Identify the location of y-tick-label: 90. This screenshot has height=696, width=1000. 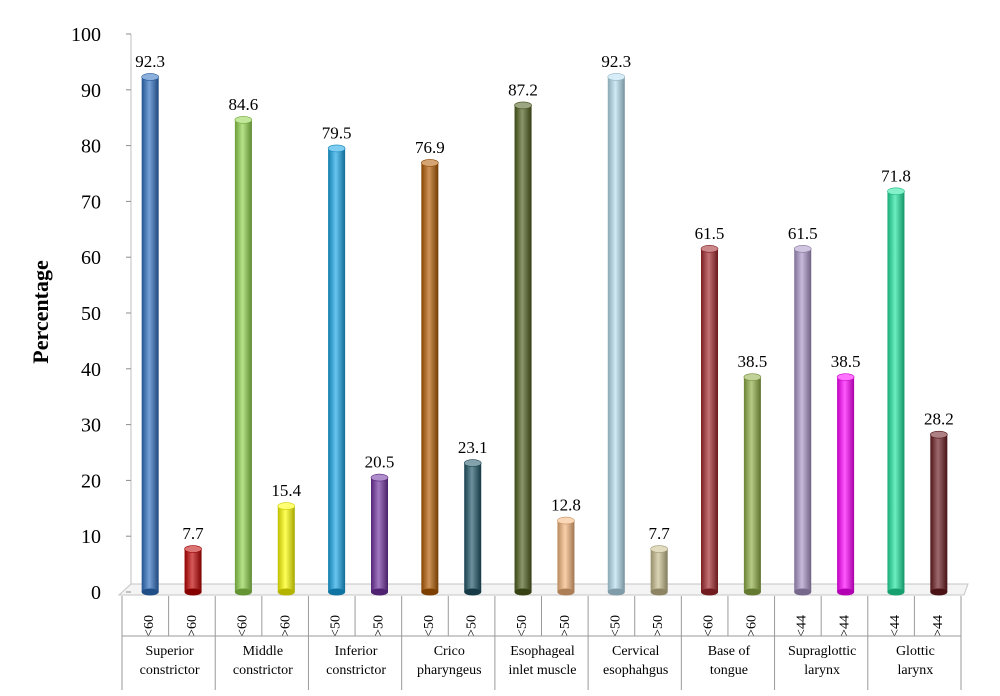
(91, 91).